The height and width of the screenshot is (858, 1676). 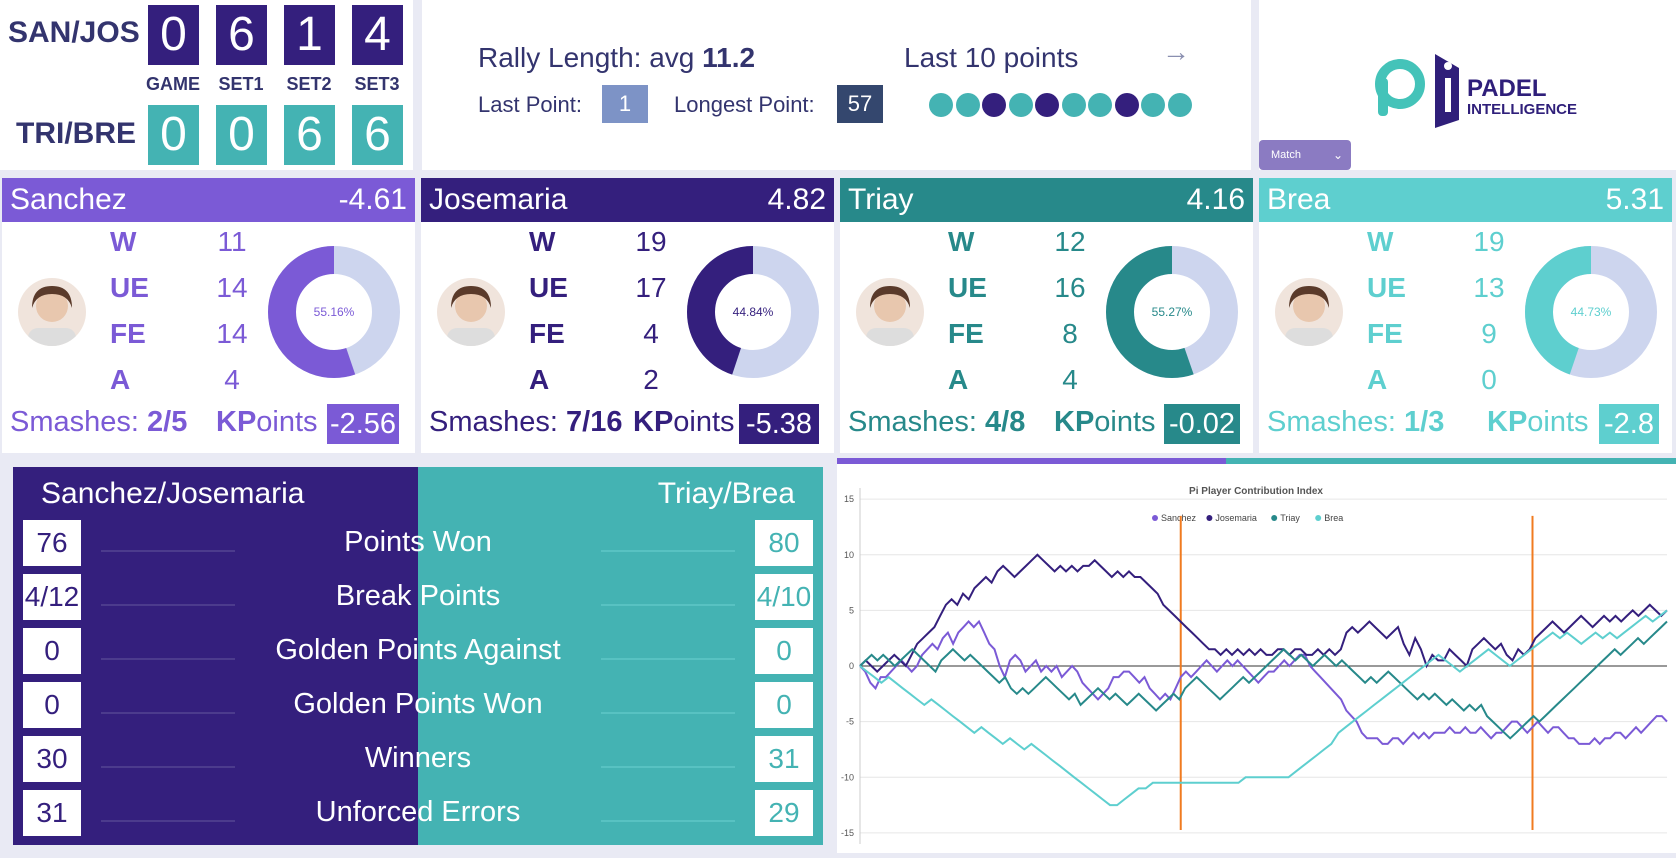 I want to click on stat-value-fe: 8, so click(x=1070, y=333).